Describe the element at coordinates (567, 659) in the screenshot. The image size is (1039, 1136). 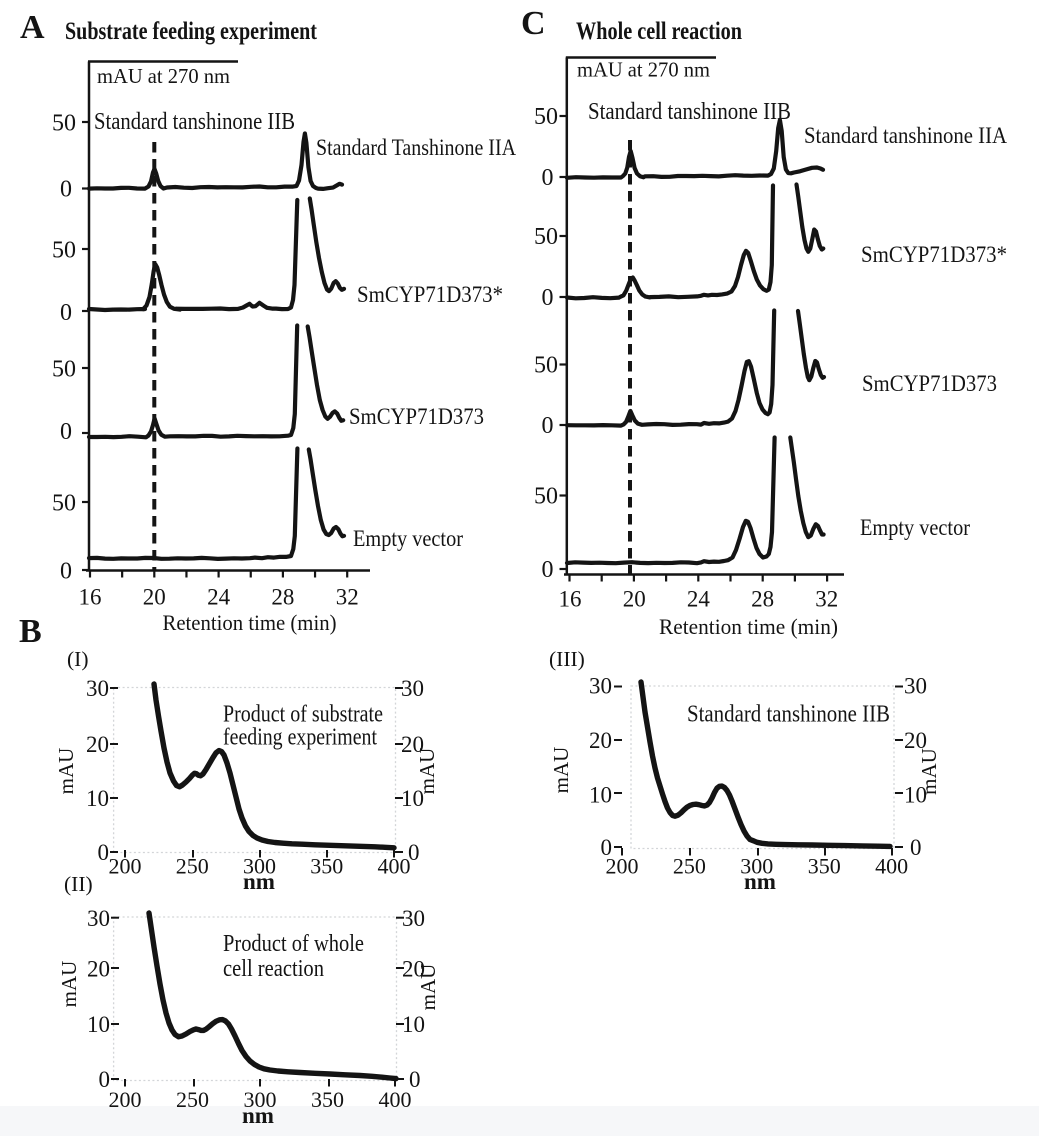
I see `svg-text: (III)` at that location.